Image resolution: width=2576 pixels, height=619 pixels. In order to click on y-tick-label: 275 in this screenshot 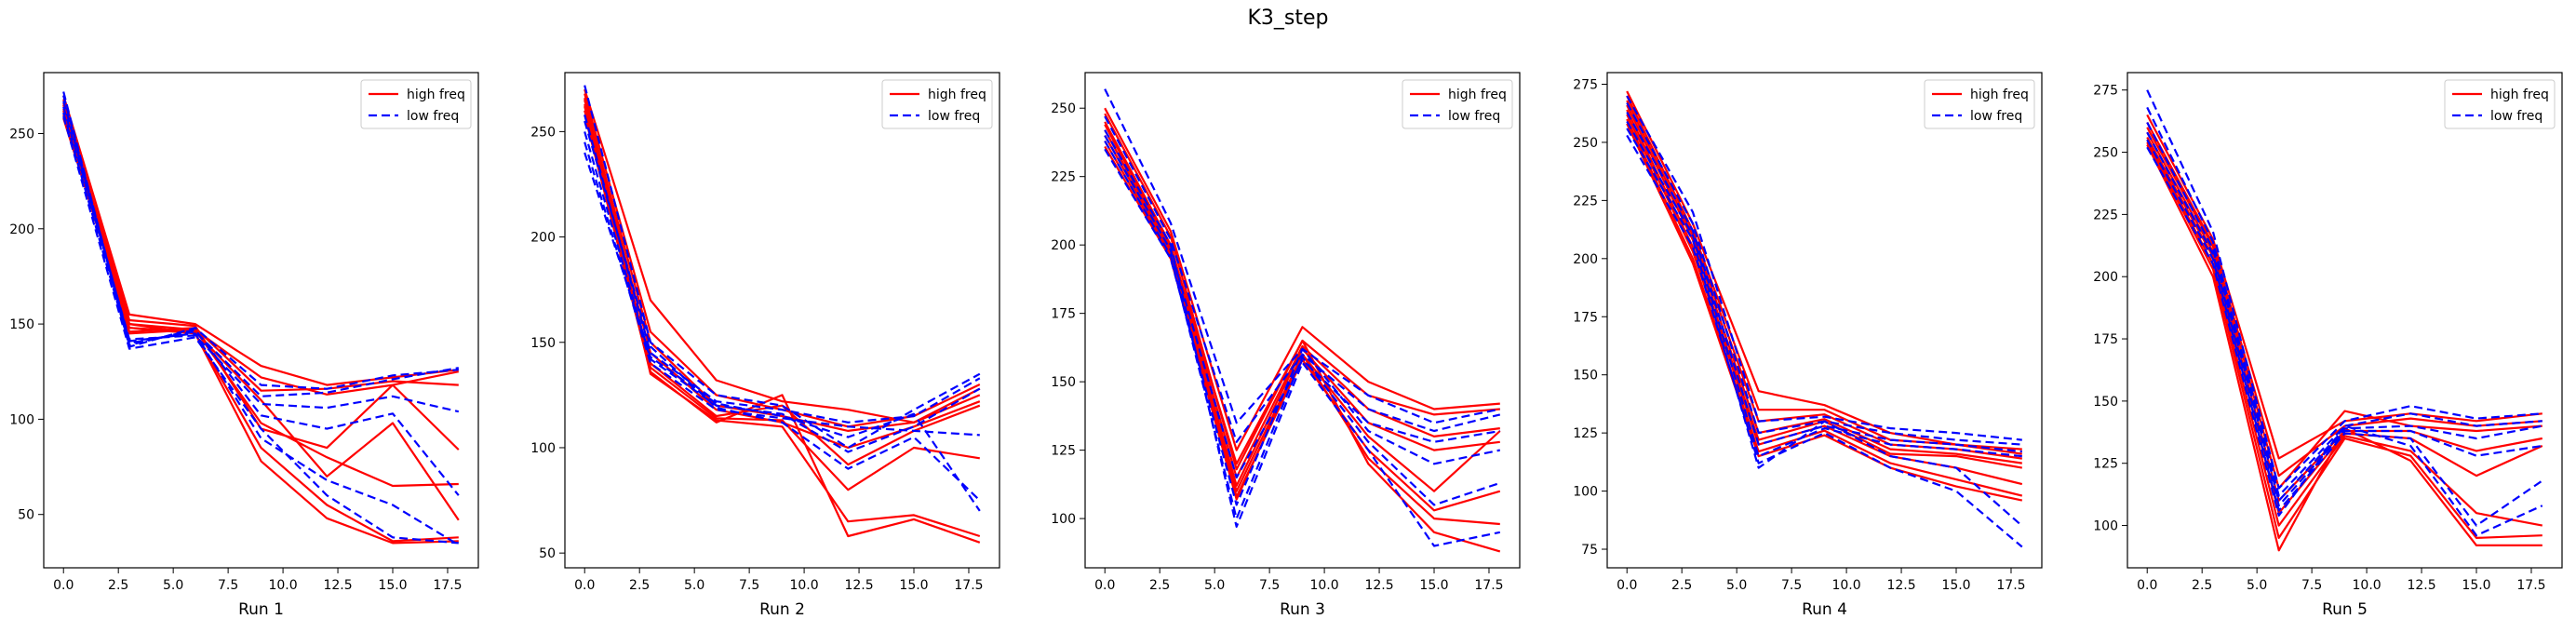, I will do `click(1585, 84)`.